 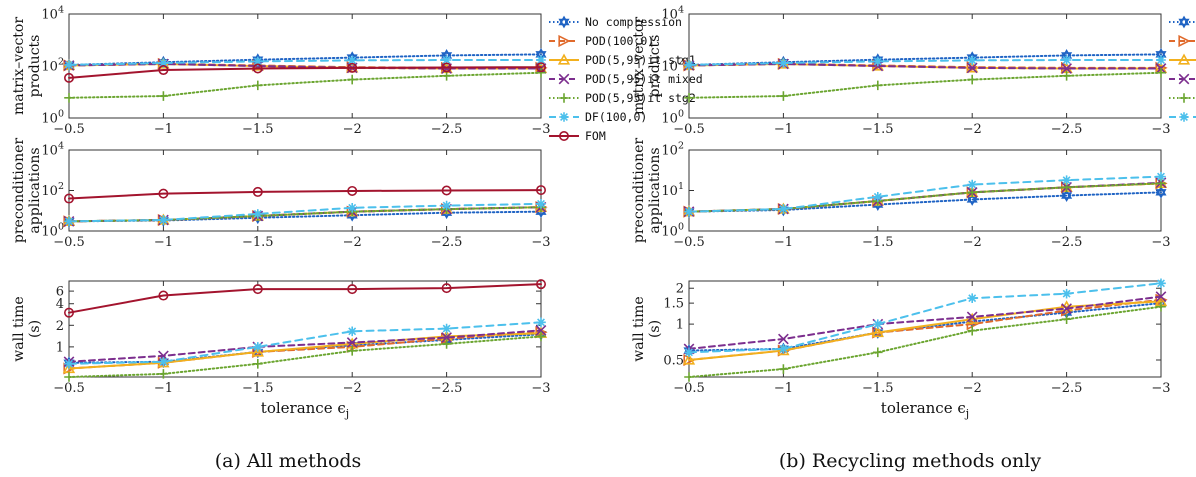 I want to click on series-pod-5-95-it-stg2, so click(x=305, y=85).